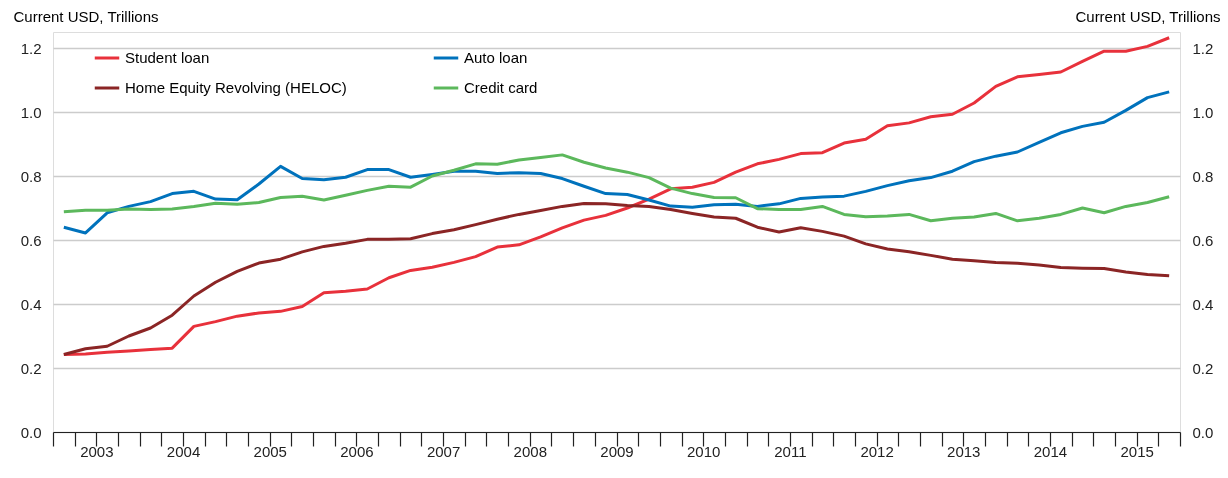 This screenshot has width=1228, height=478. I want to click on x-tick-label: 2012, so click(877, 451).